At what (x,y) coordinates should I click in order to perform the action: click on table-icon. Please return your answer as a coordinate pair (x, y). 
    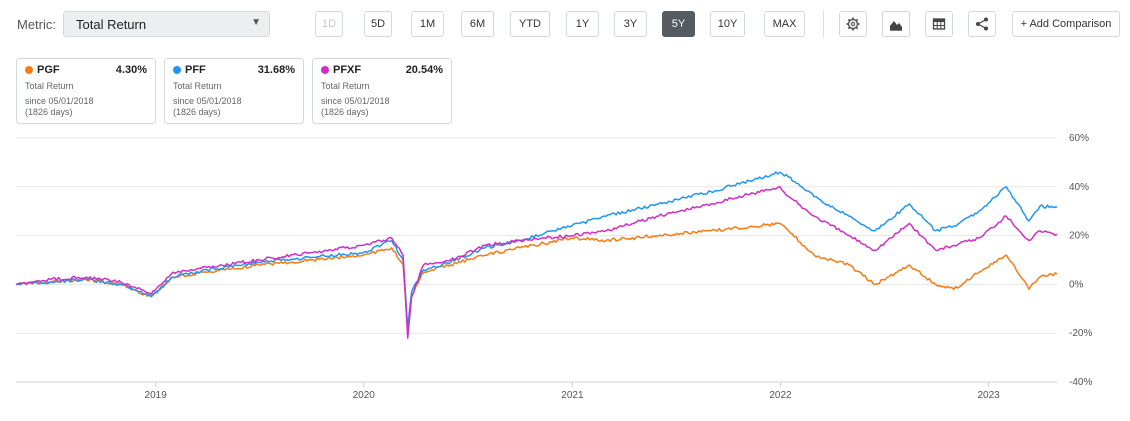
    Looking at the image, I should click on (939, 24).